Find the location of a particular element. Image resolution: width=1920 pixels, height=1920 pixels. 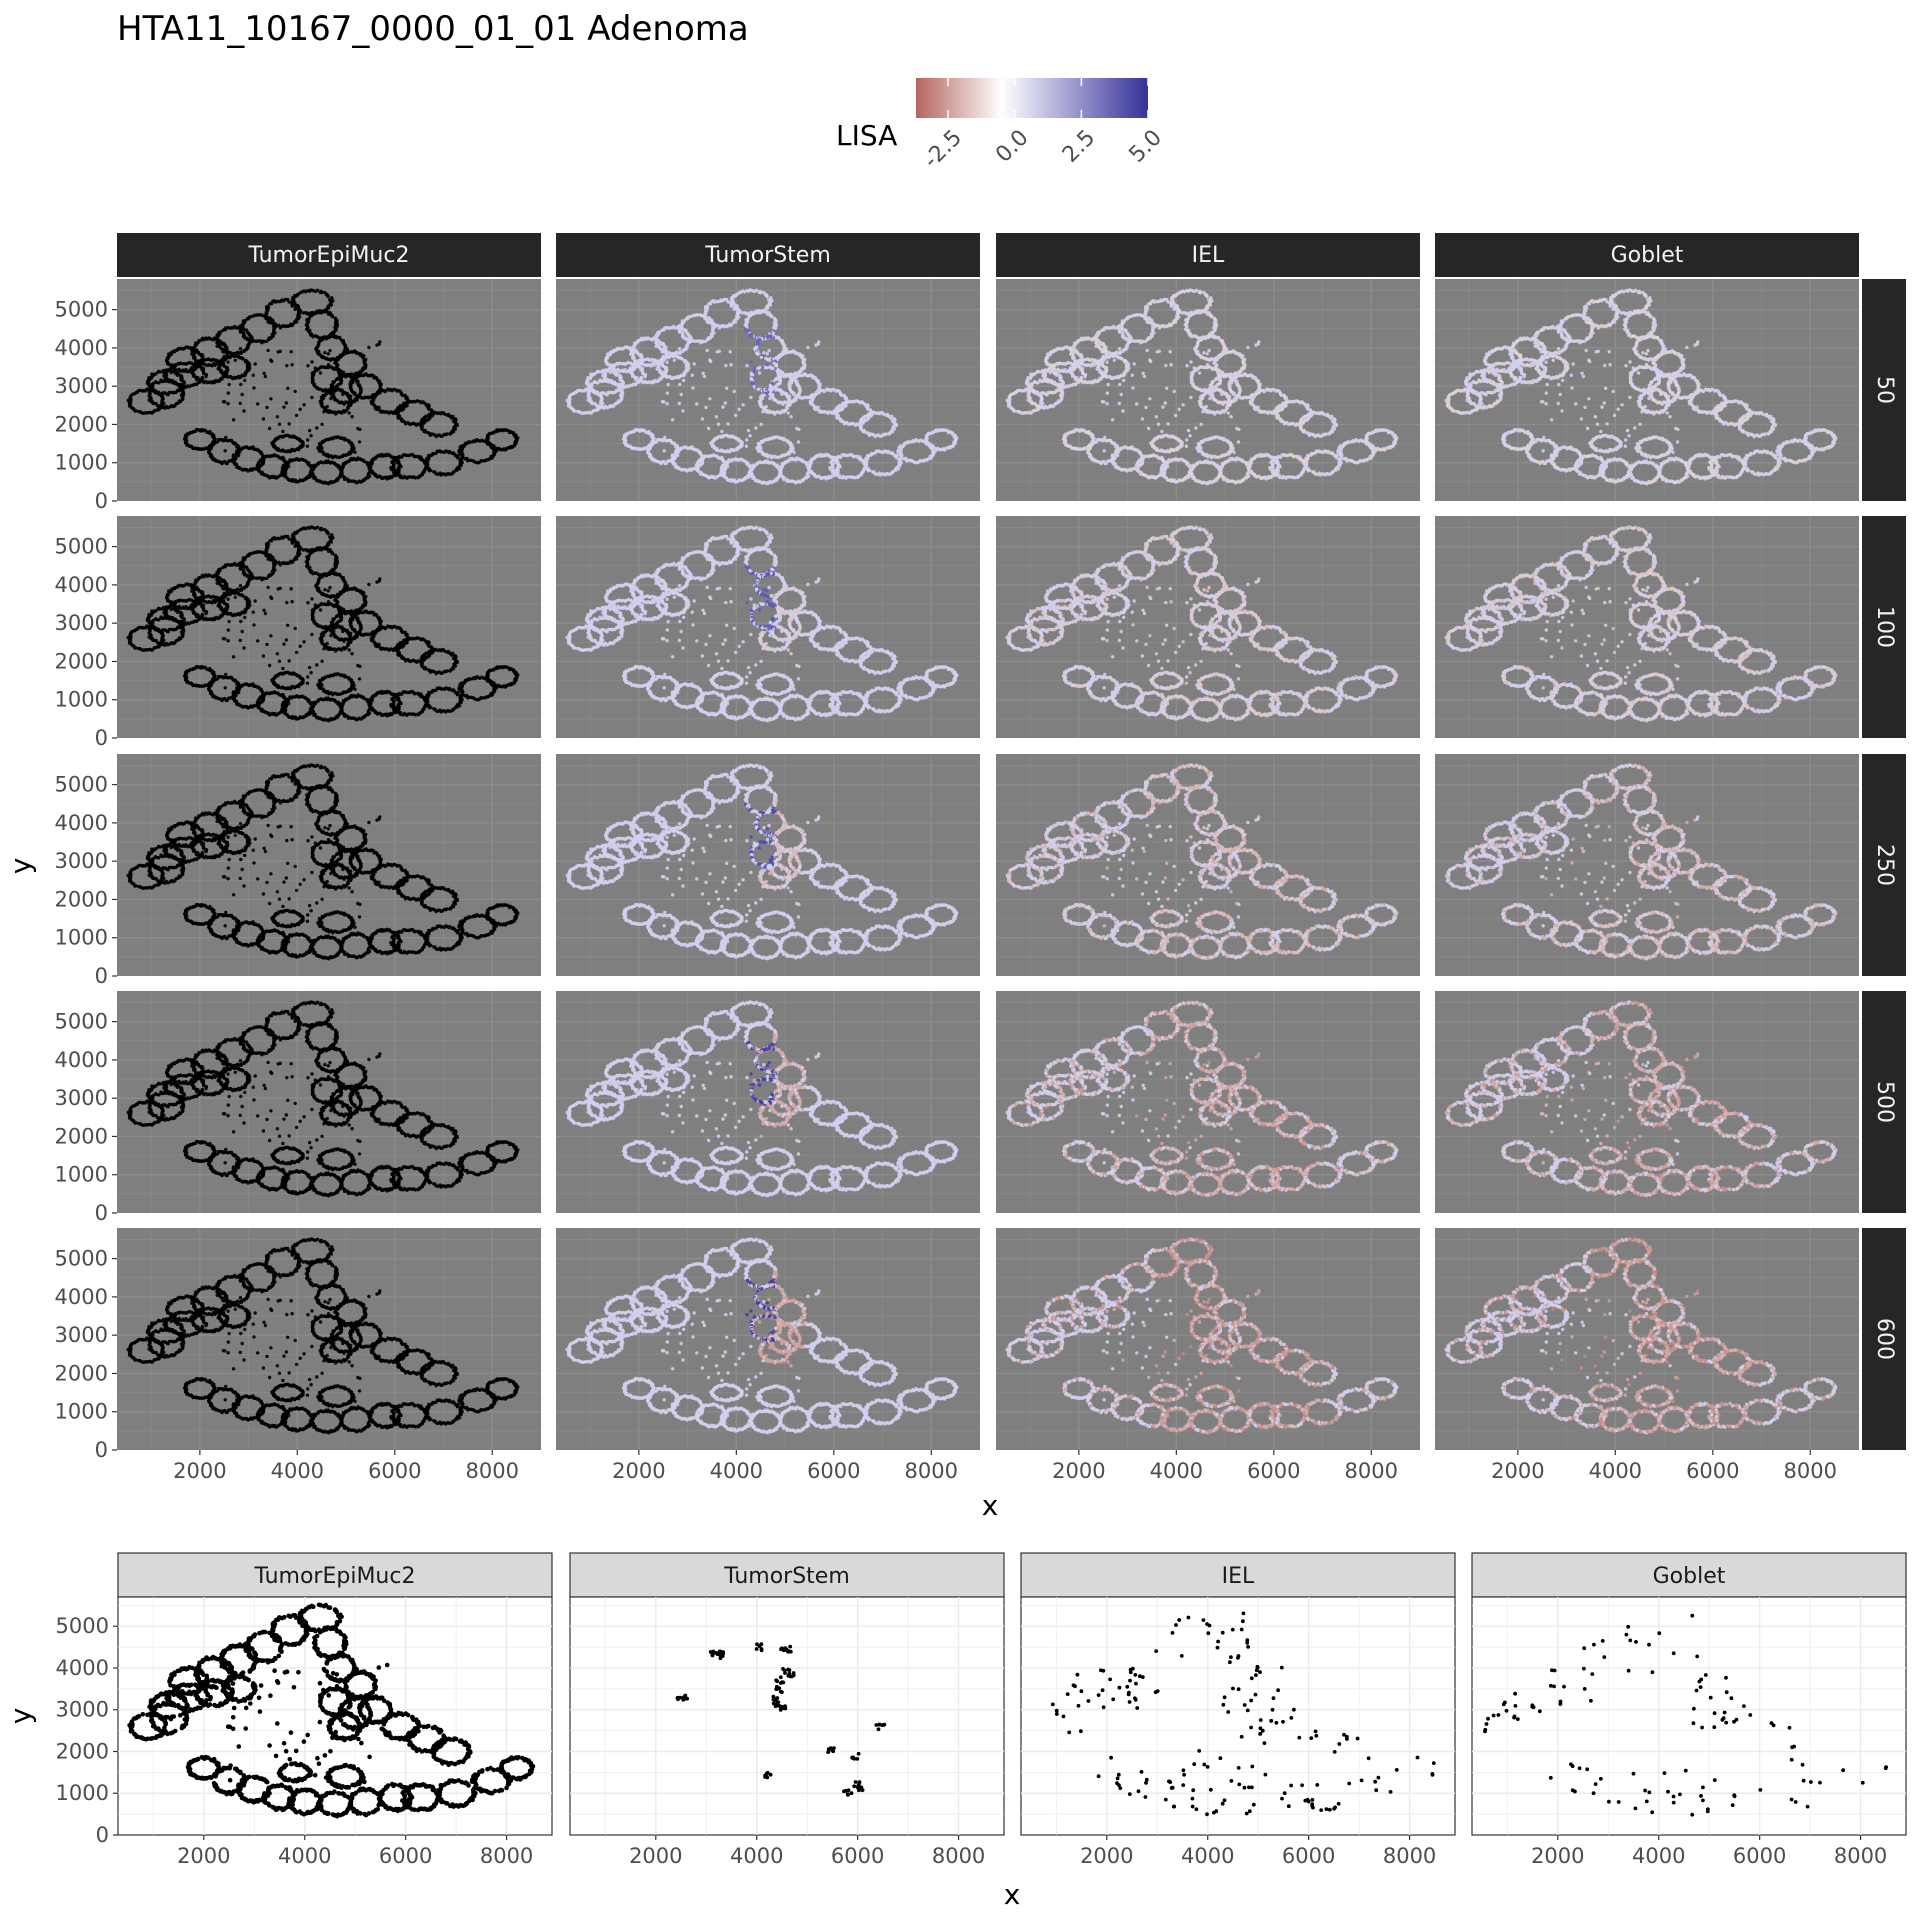

facet-strip-label: Goblet is located at coordinates (1647, 255).